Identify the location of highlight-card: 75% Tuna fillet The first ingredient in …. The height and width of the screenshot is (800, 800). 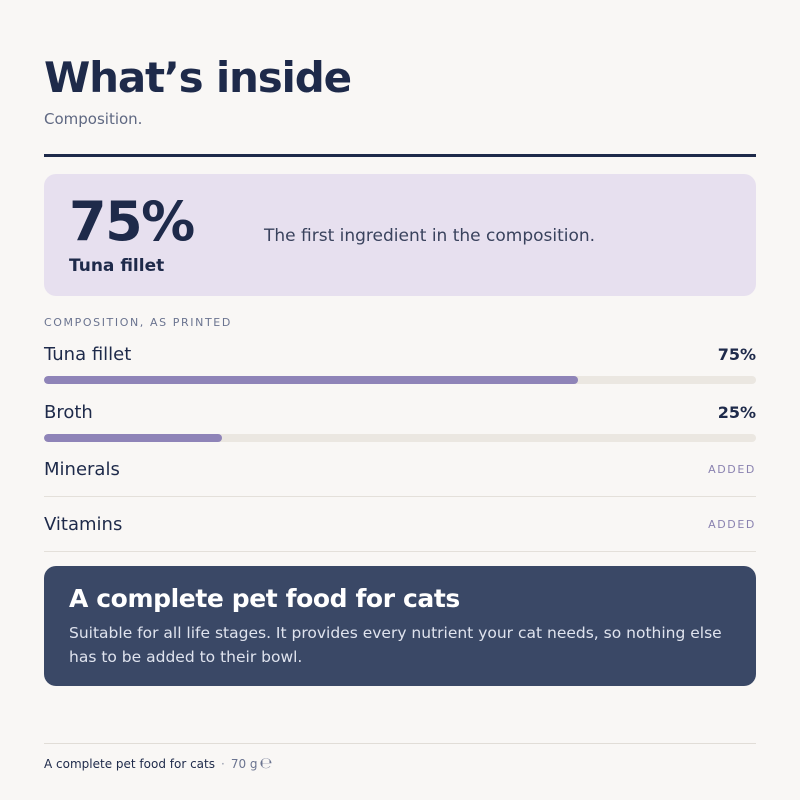
(400, 235).